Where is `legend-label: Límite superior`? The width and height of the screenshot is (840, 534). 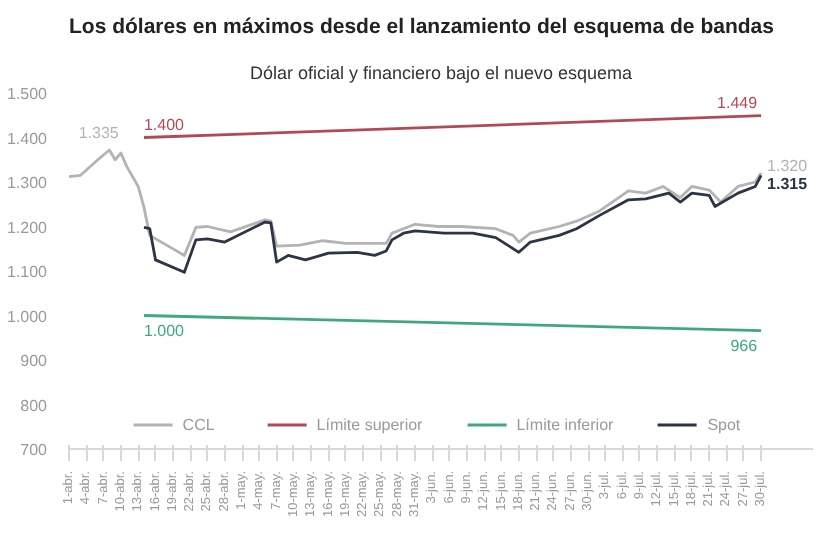 legend-label: Límite superior is located at coordinates (369, 424).